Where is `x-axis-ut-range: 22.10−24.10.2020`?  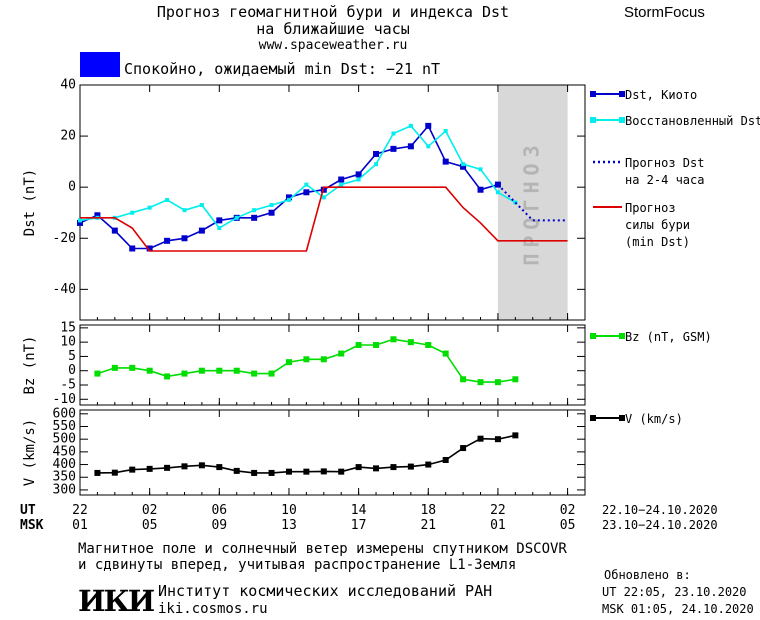 x-axis-ut-range: 22.10−24.10.2020 is located at coordinates (660, 510).